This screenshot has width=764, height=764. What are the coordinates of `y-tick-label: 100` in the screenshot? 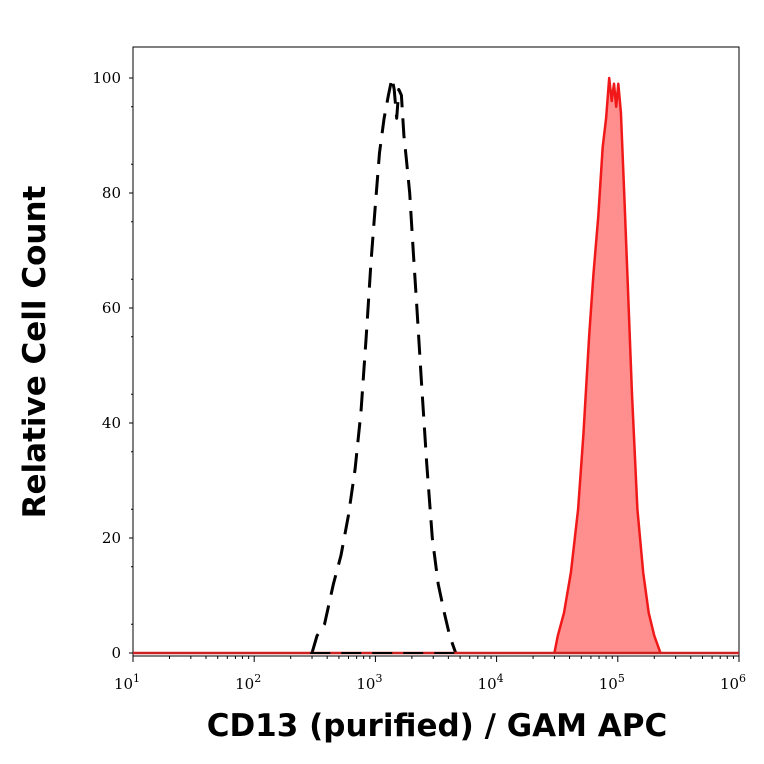 It's located at (106, 78).